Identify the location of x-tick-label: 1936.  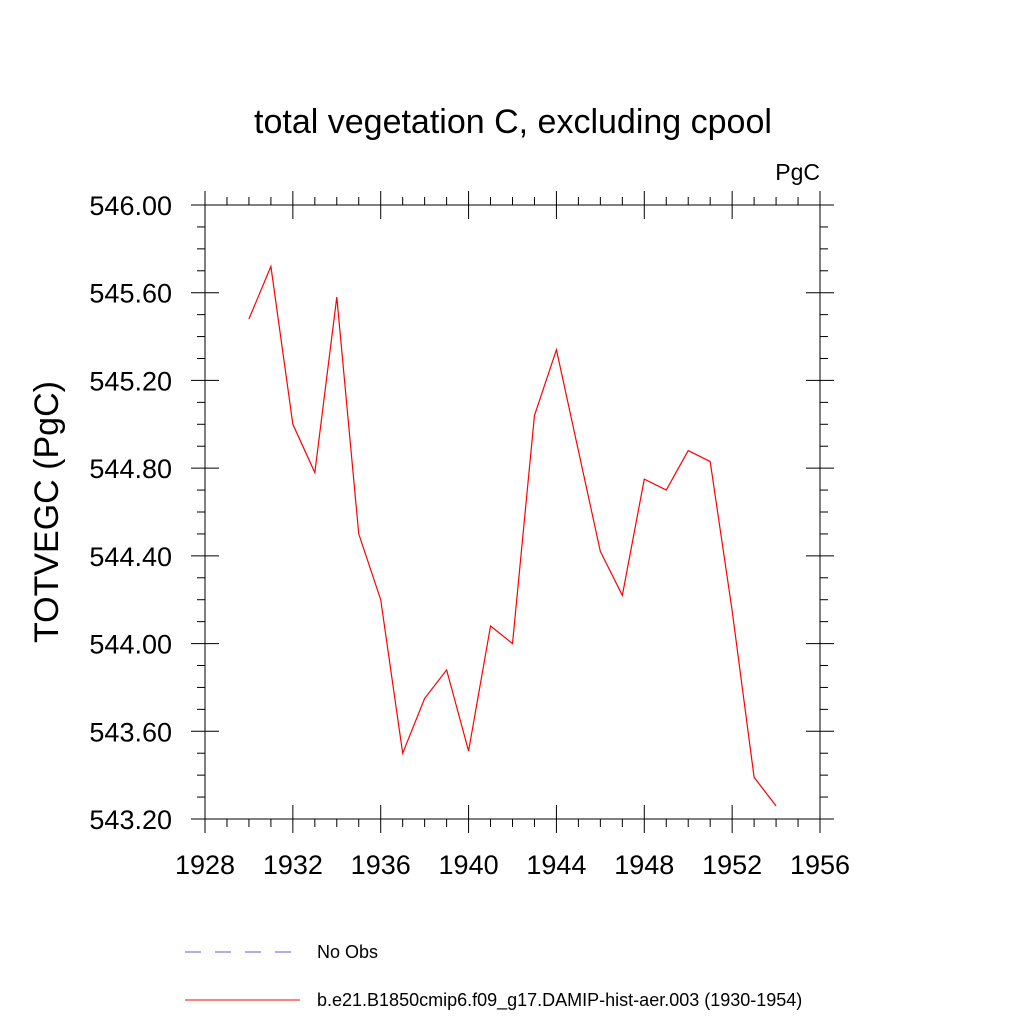
(381, 865).